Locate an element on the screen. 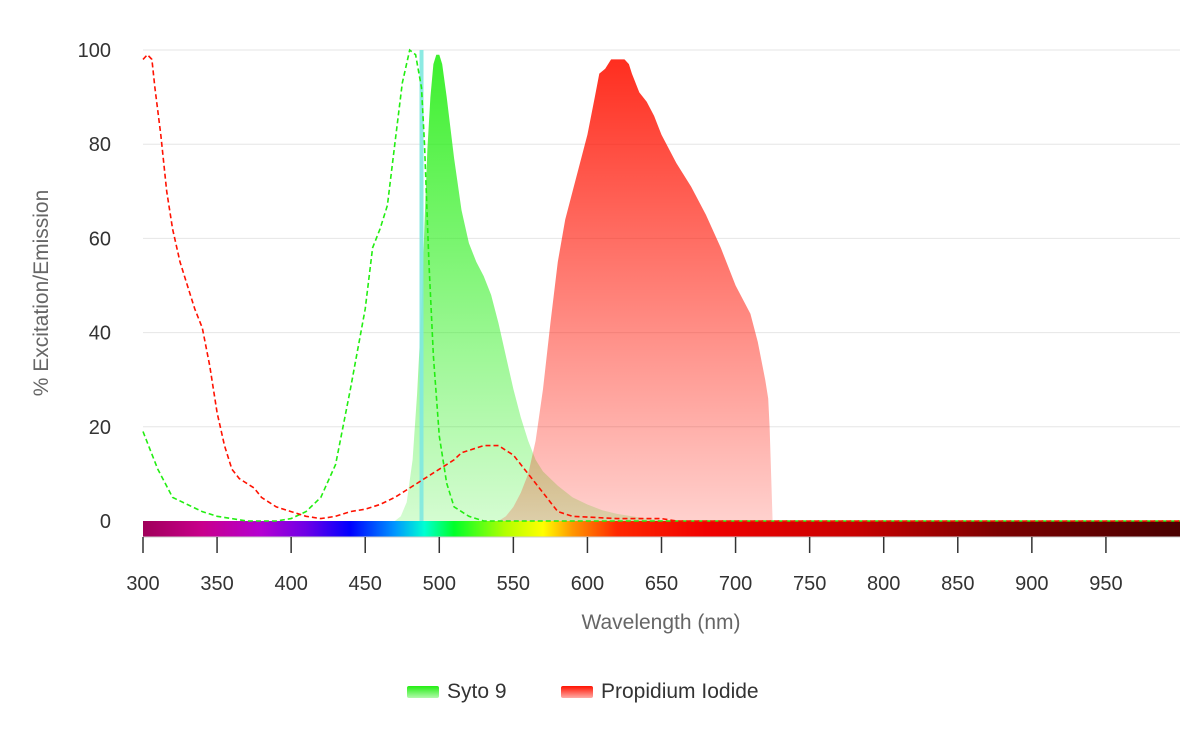 Image resolution: width=1200 pixels, height=750 pixels. x-tick-label: 950 is located at coordinates (1105, 584).